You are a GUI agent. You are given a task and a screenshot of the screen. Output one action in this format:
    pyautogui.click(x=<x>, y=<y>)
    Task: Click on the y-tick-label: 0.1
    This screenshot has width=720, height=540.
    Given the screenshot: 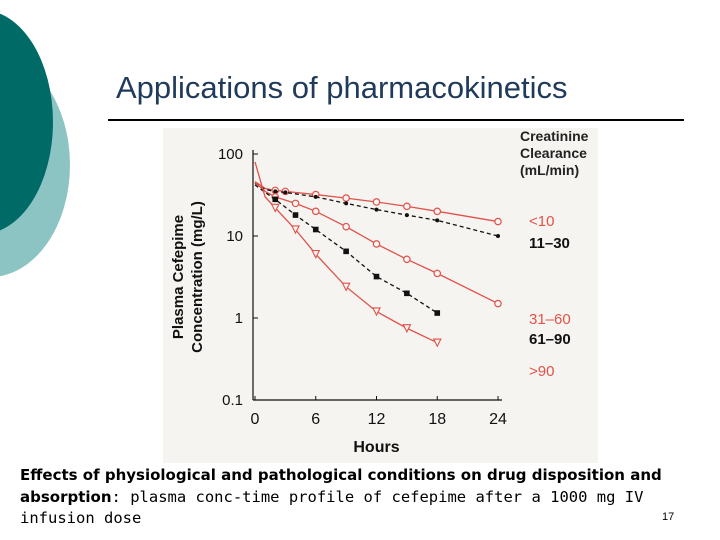 What is the action you would take?
    pyautogui.click(x=232, y=400)
    